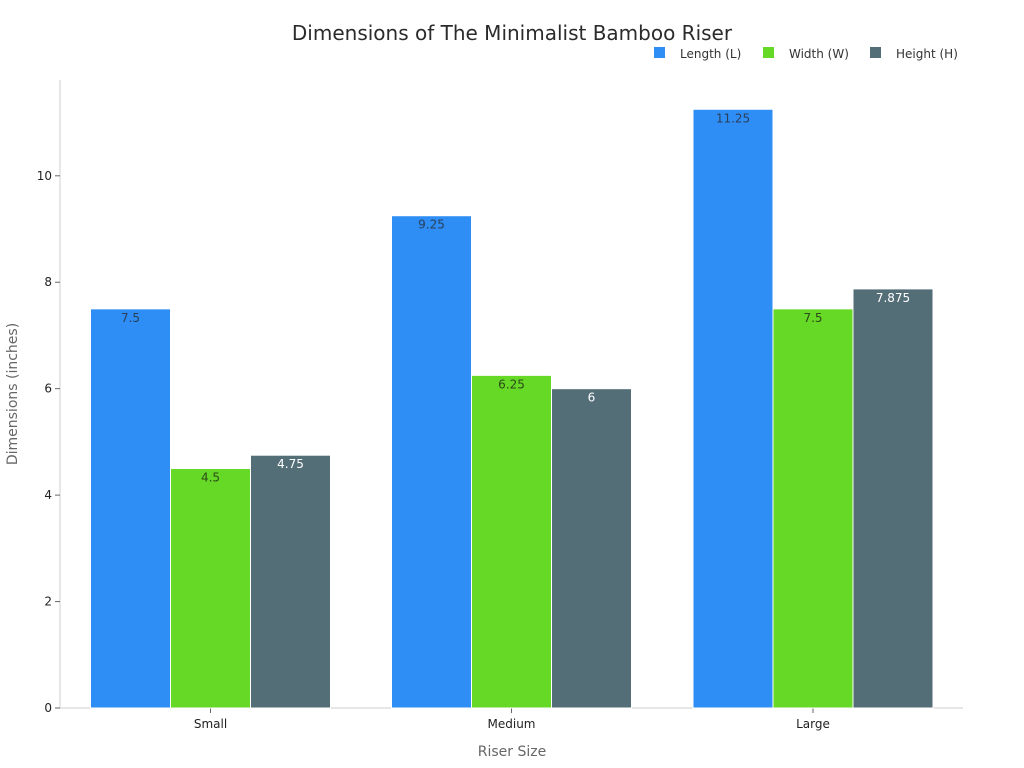 This screenshot has width=1024, height=768. I want to click on data-label: 11.25, so click(733, 118).